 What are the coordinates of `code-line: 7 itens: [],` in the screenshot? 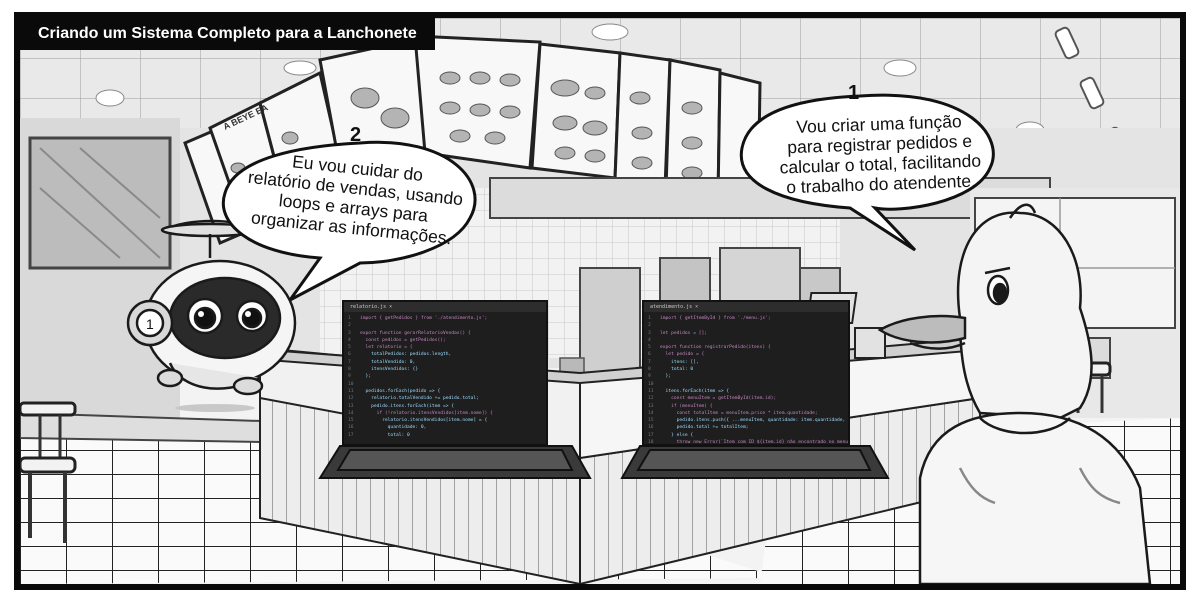 It's located at (673, 362).